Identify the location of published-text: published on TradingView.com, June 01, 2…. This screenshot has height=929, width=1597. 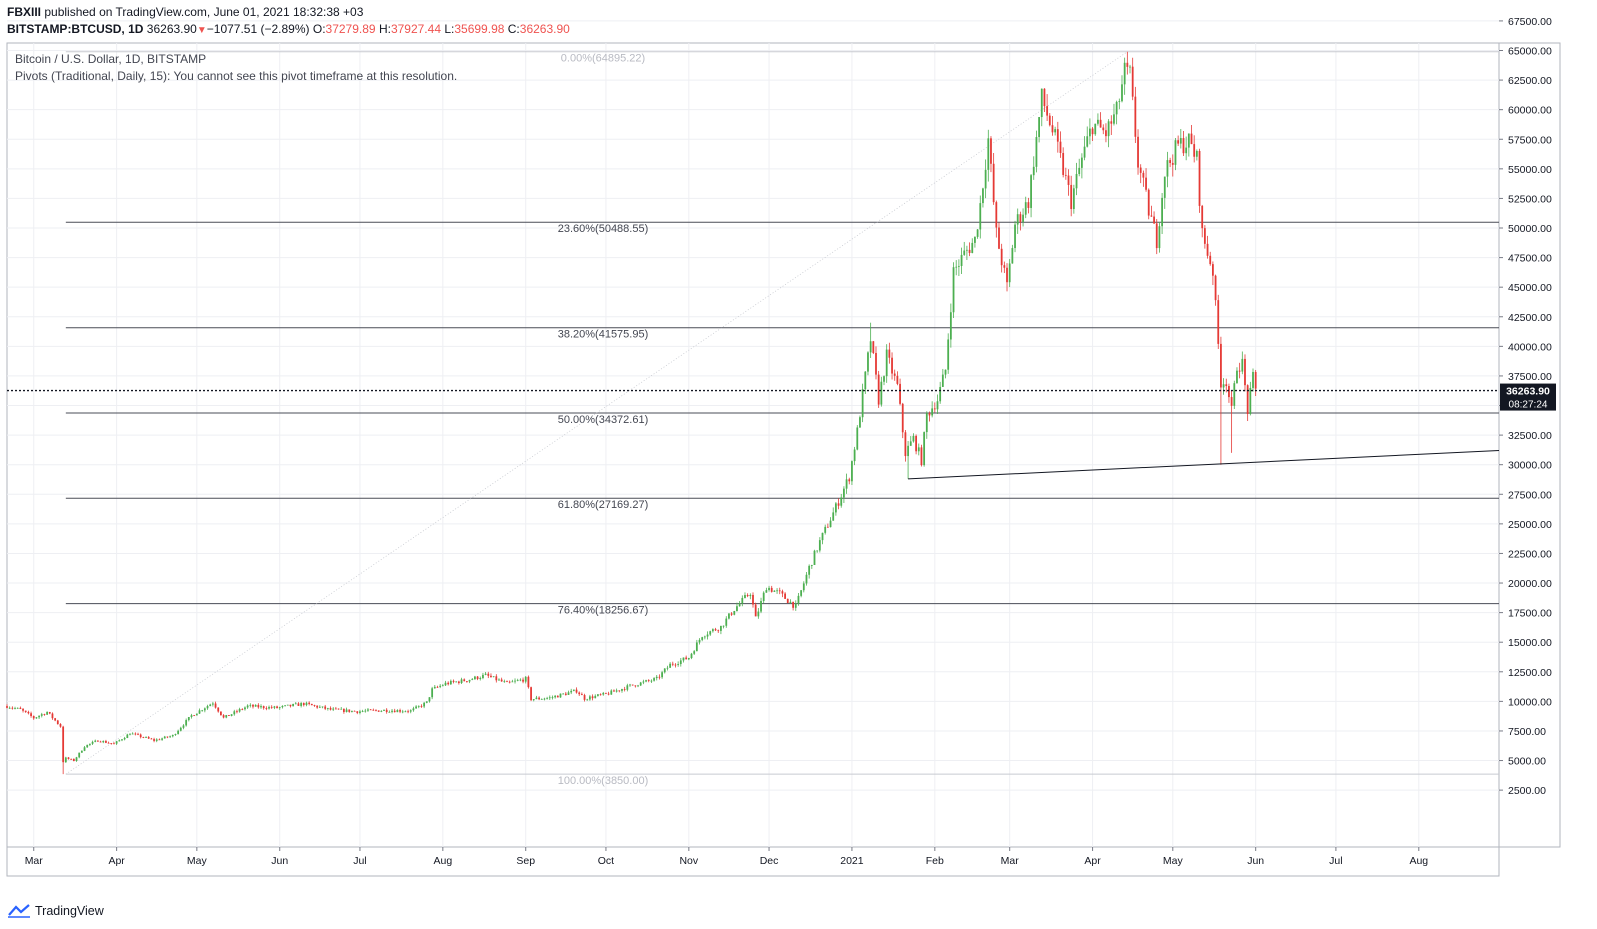
(204, 12).